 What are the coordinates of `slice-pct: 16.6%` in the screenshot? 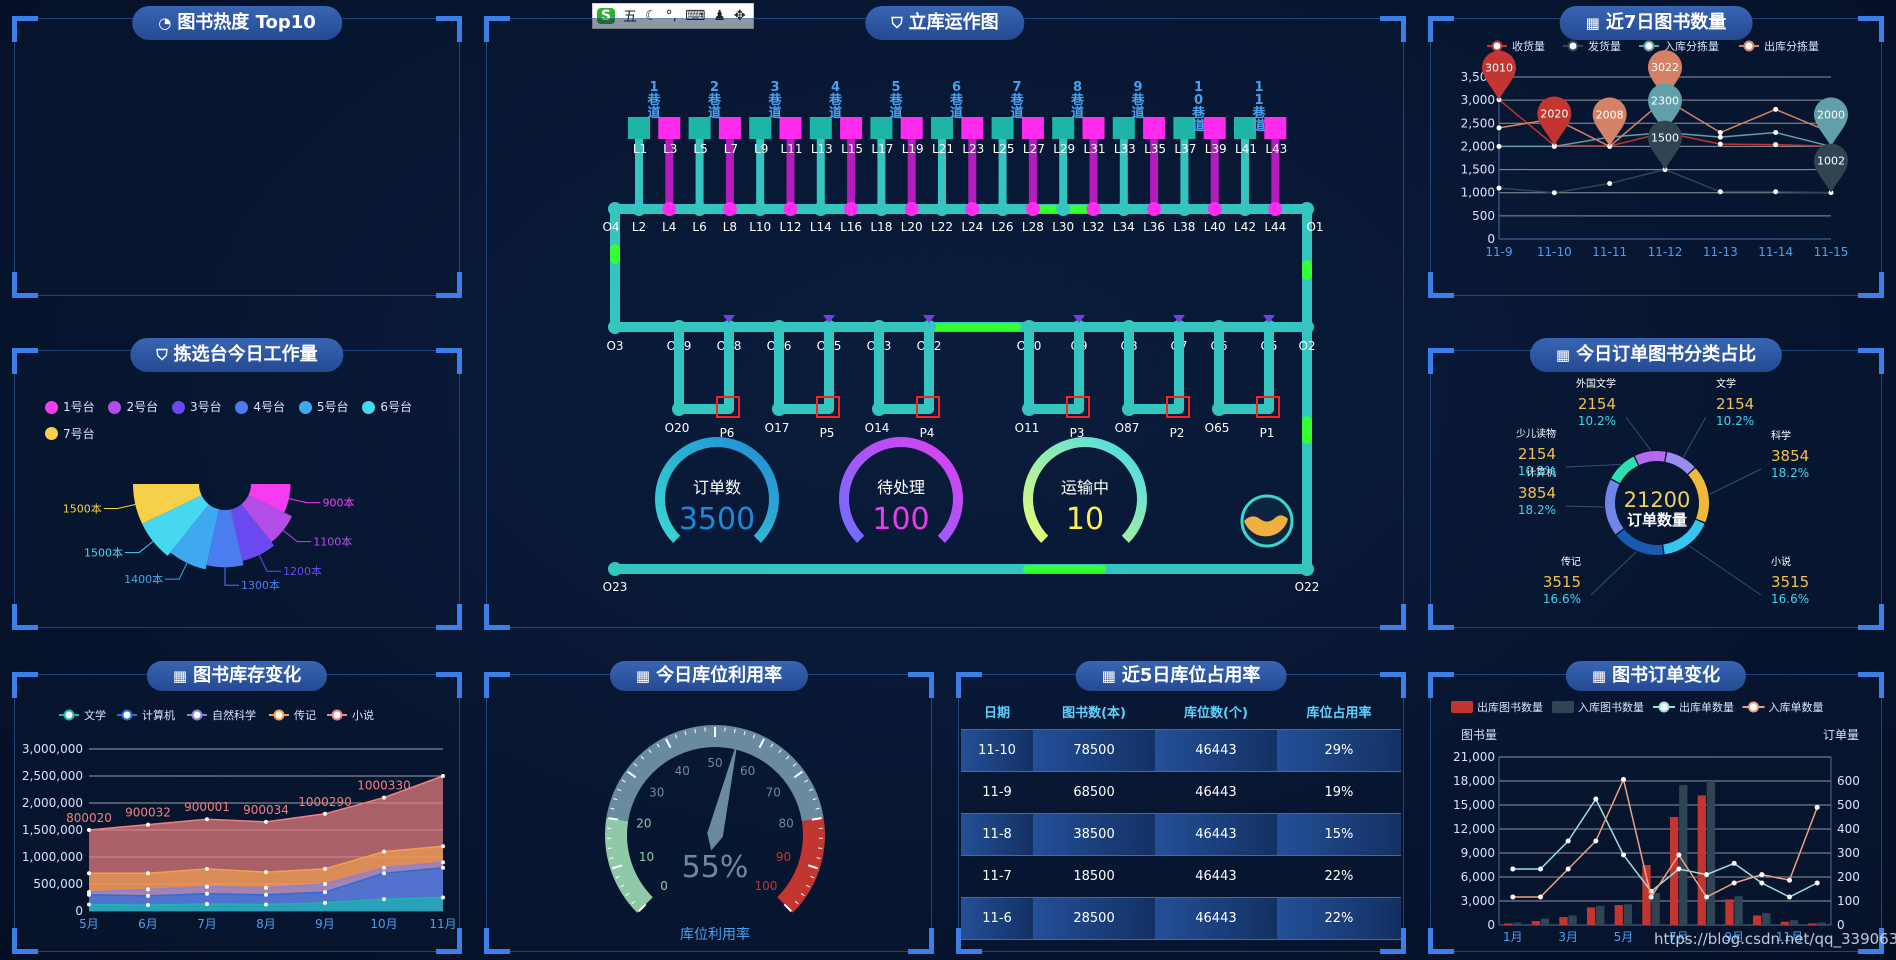 It's located at (1562, 599).